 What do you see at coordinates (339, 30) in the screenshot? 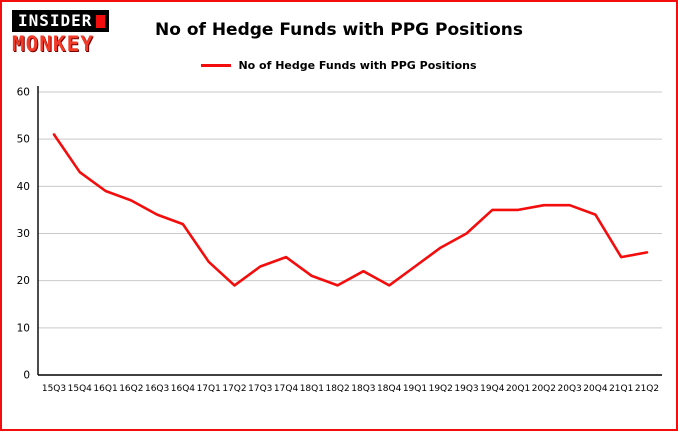
I see `chart-title: No of Hedge Funds with PPG Positions` at bounding box center [339, 30].